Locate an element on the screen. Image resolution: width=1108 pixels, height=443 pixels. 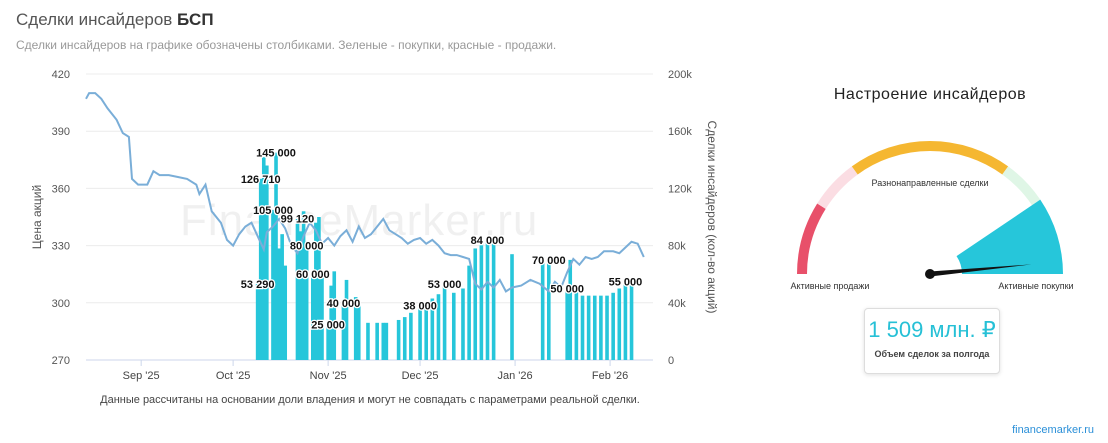
bar-data-label: 84 000 is located at coordinates (488, 241).